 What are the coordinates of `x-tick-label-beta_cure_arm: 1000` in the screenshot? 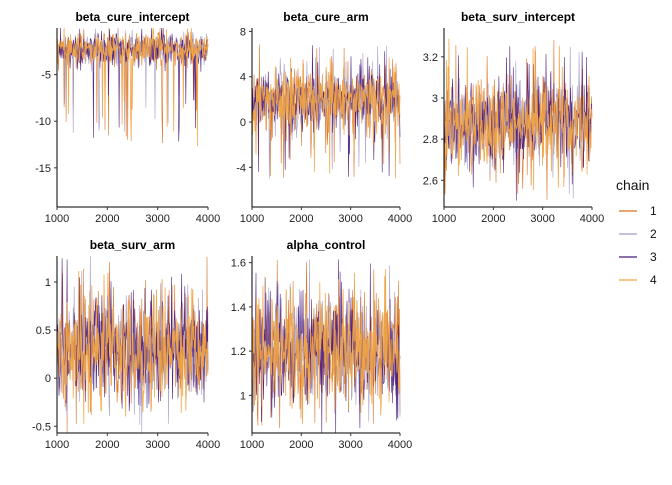 It's located at (252, 219).